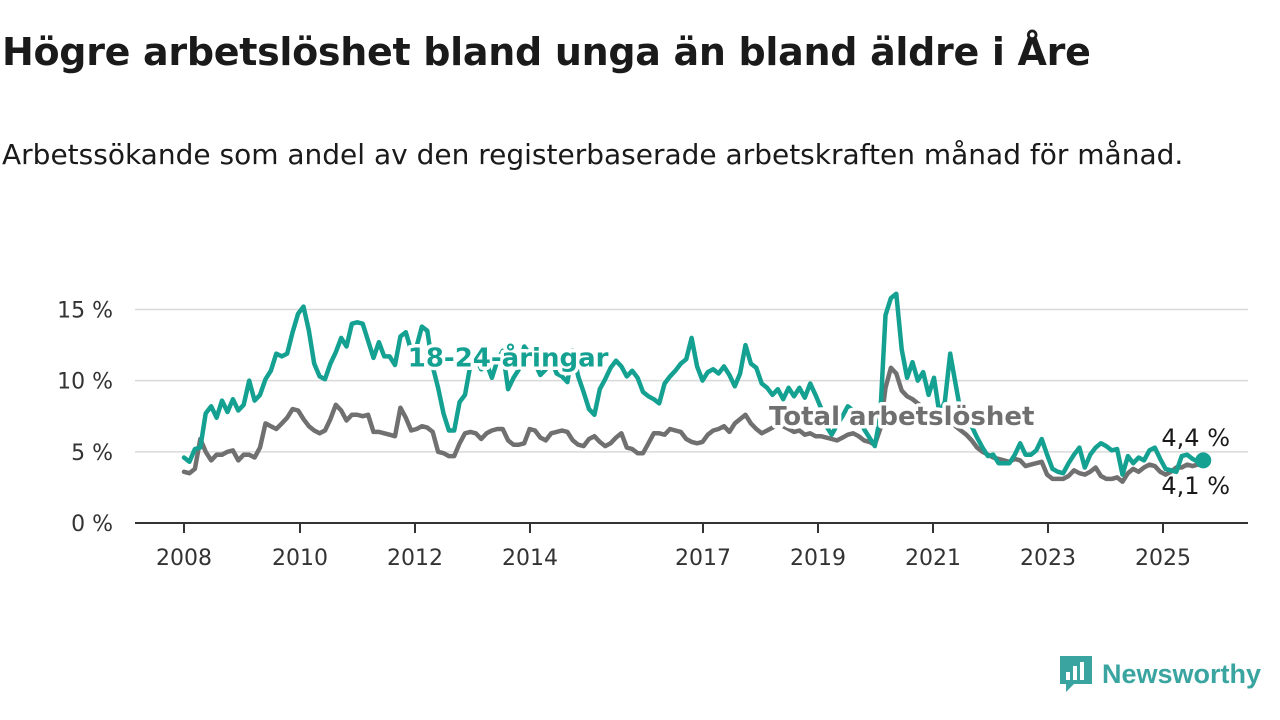 Image resolution: width=1280 pixels, height=720 pixels. I want to click on series-label-halo: Total arbetslöshet, so click(901, 417).